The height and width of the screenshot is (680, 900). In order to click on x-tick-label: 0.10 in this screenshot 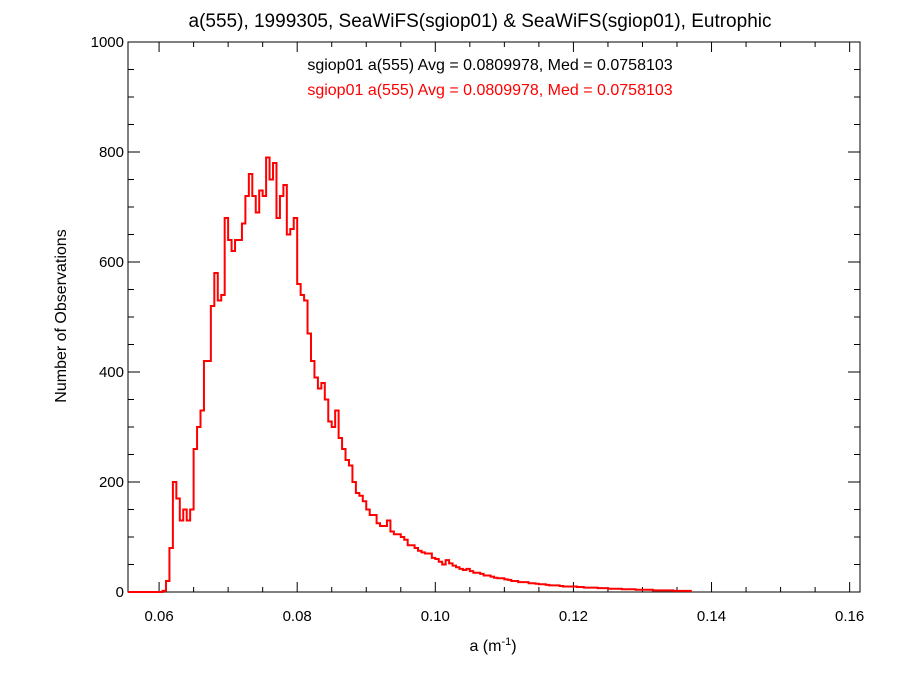, I will do `click(435, 616)`.